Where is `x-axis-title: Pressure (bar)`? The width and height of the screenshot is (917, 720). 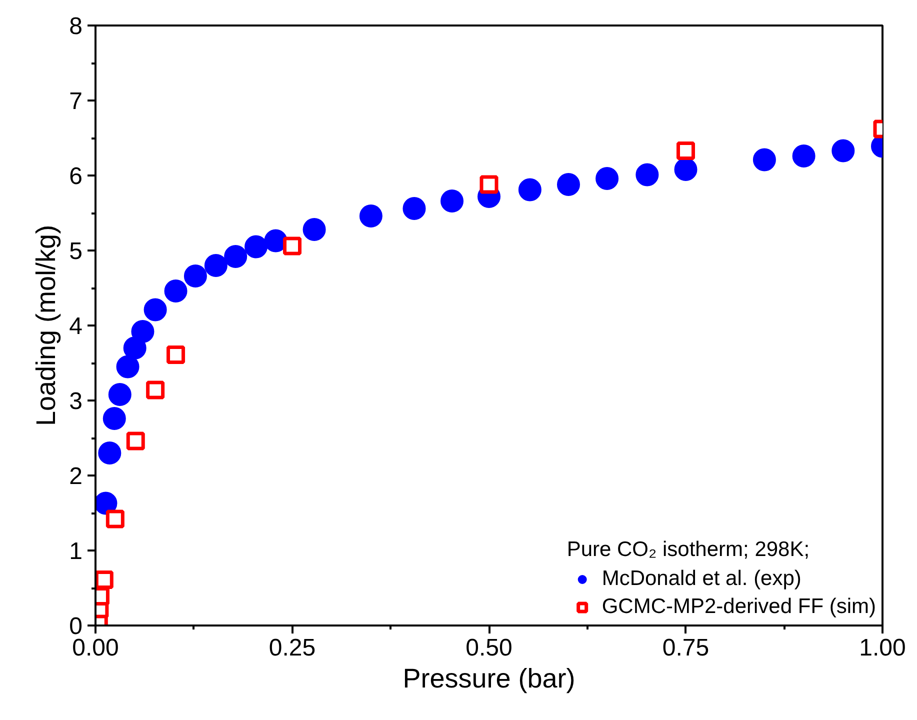
x-axis-title: Pressure (bar) is located at coordinates (489, 679).